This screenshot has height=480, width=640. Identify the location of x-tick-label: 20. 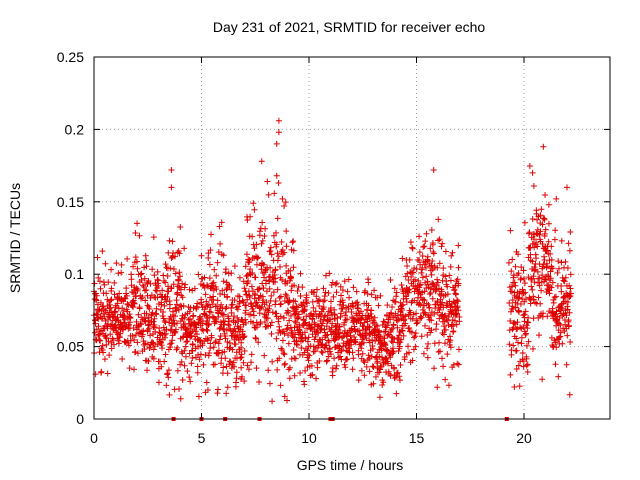
(524, 438).